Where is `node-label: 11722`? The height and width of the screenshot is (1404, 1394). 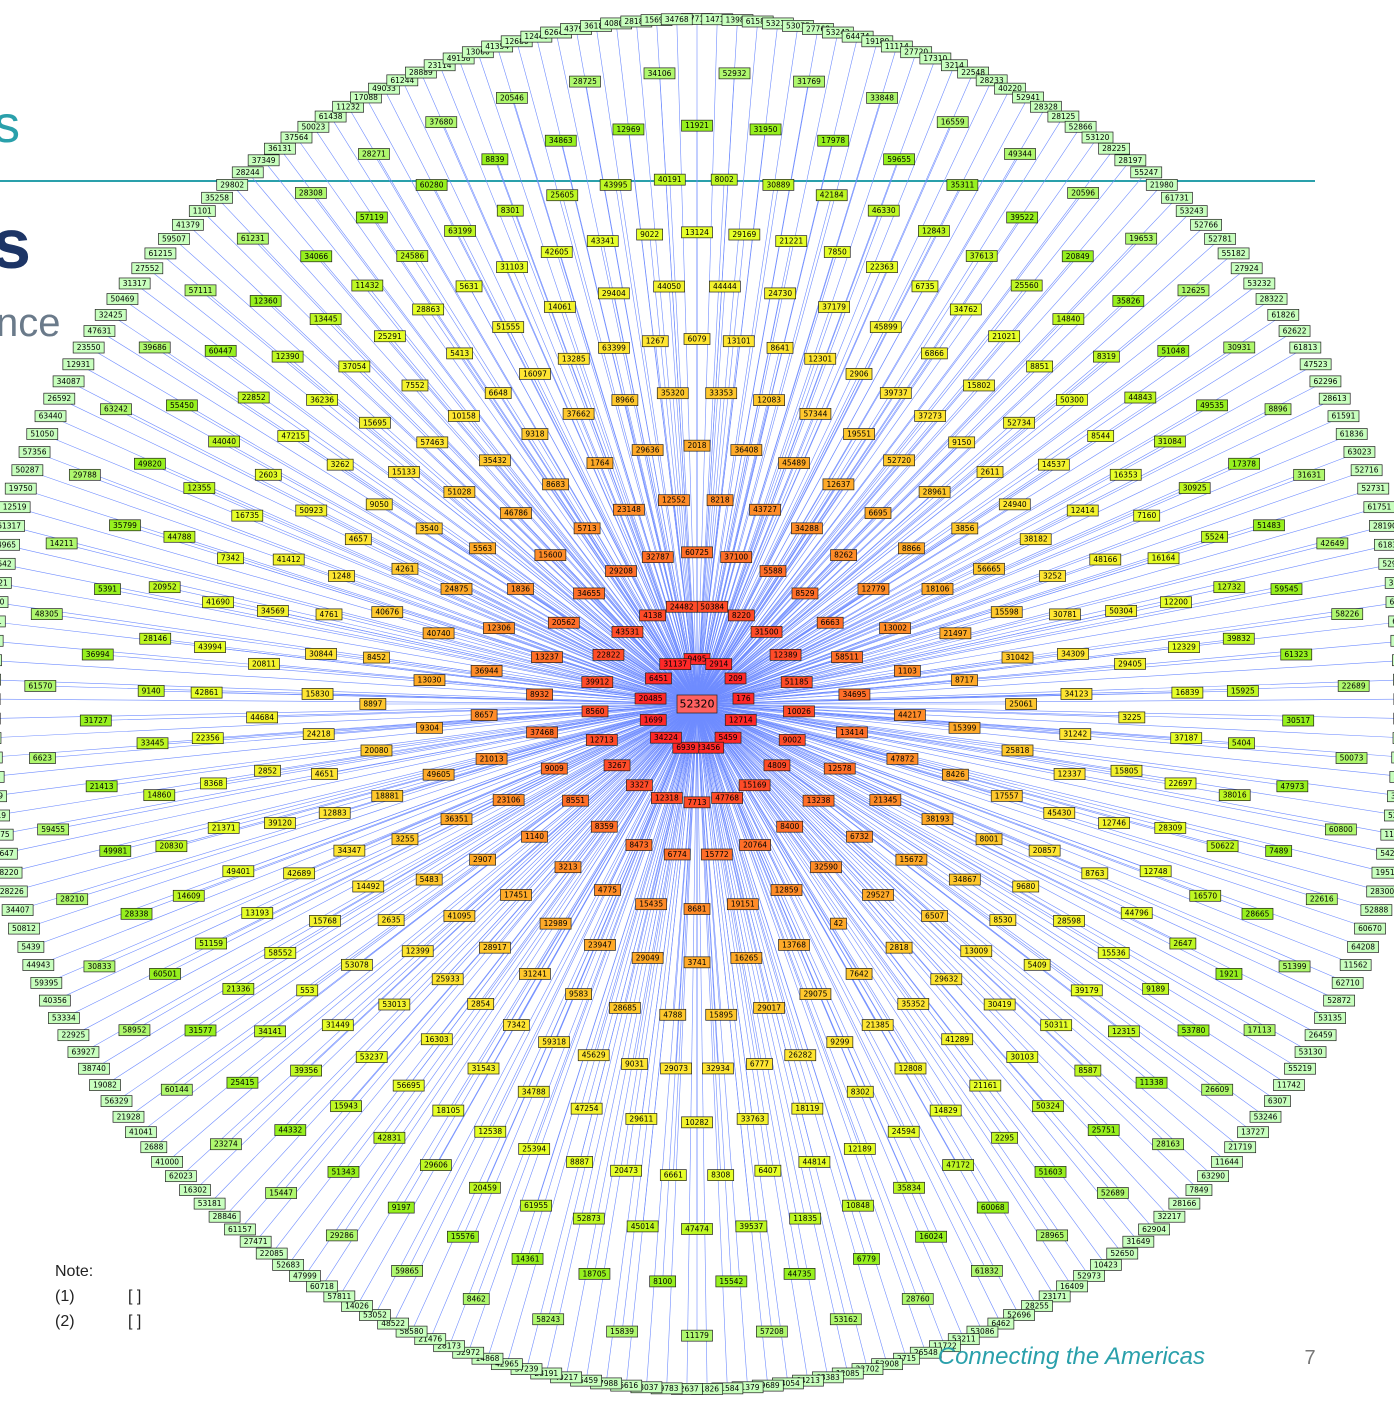
node-label: 11722 is located at coordinates (945, 1346).